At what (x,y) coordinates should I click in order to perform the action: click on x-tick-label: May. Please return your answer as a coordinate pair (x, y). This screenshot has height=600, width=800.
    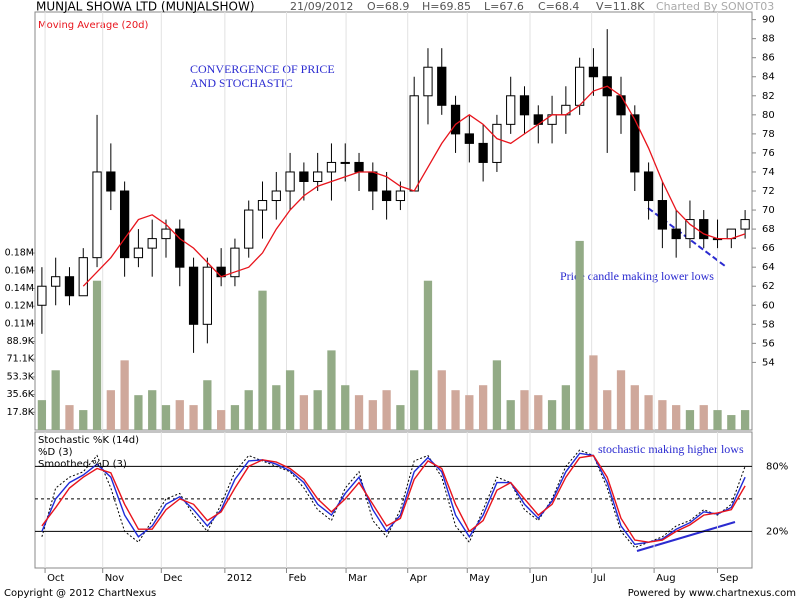
    Looking at the image, I should click on (479, 578).